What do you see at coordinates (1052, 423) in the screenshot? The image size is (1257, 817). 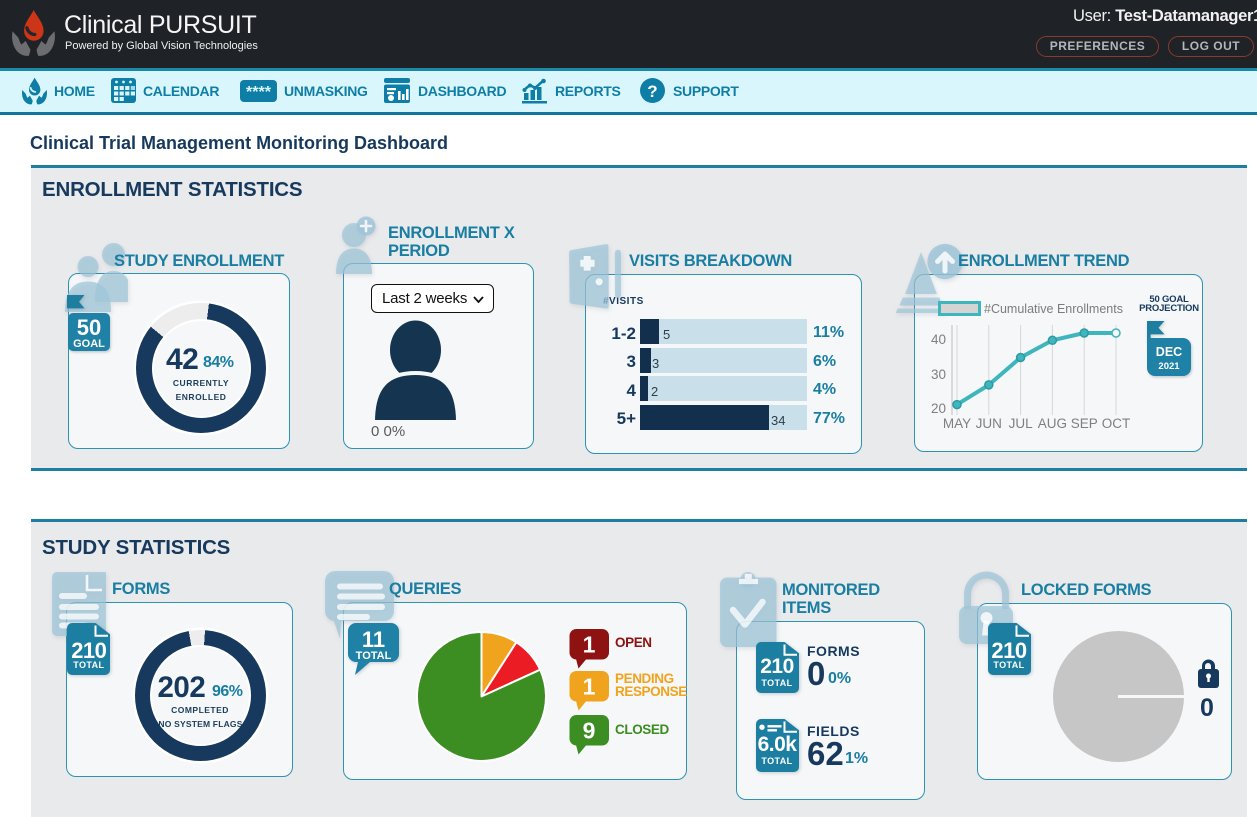 I see `svg-text: AUG` at bounding box center [1052, 423].